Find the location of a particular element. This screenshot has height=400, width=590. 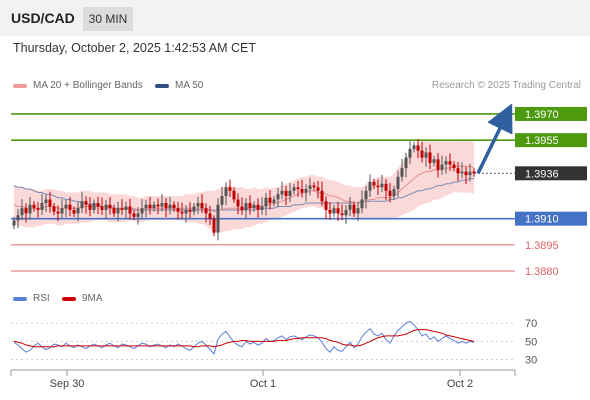

rsi-ma-legend-swatch is located at coordinates (69, 299).